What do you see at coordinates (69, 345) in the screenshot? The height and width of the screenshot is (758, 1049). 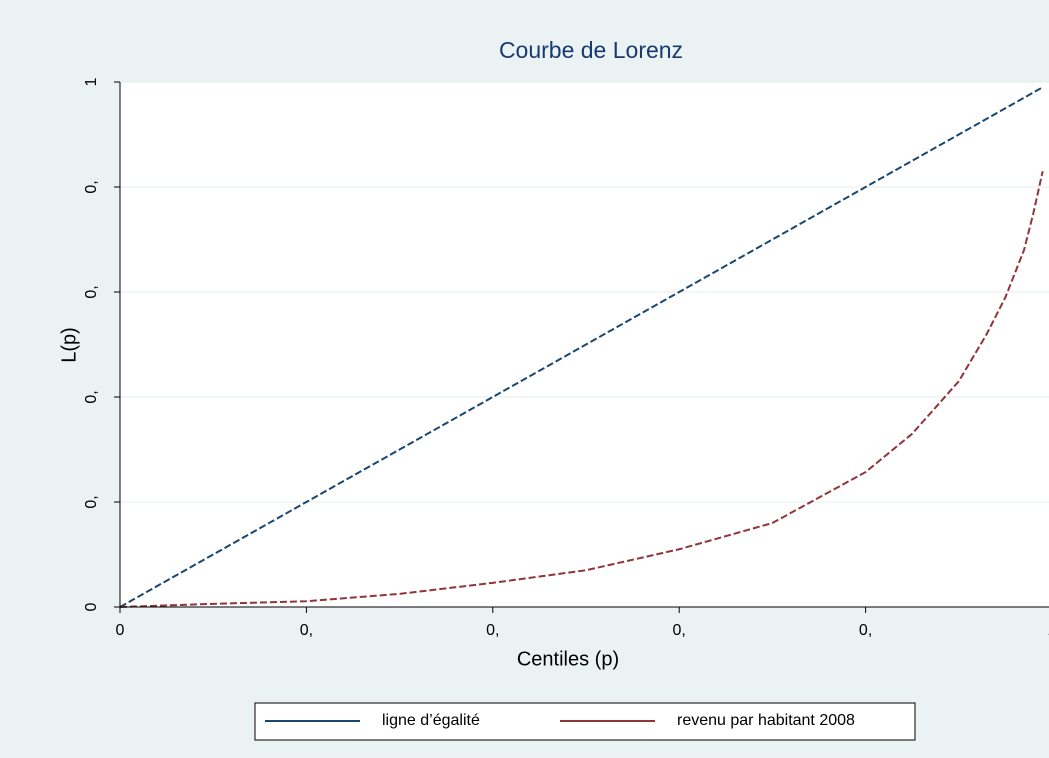 I see `y-axis-label: L(p)` at bounding box center [69, 345].